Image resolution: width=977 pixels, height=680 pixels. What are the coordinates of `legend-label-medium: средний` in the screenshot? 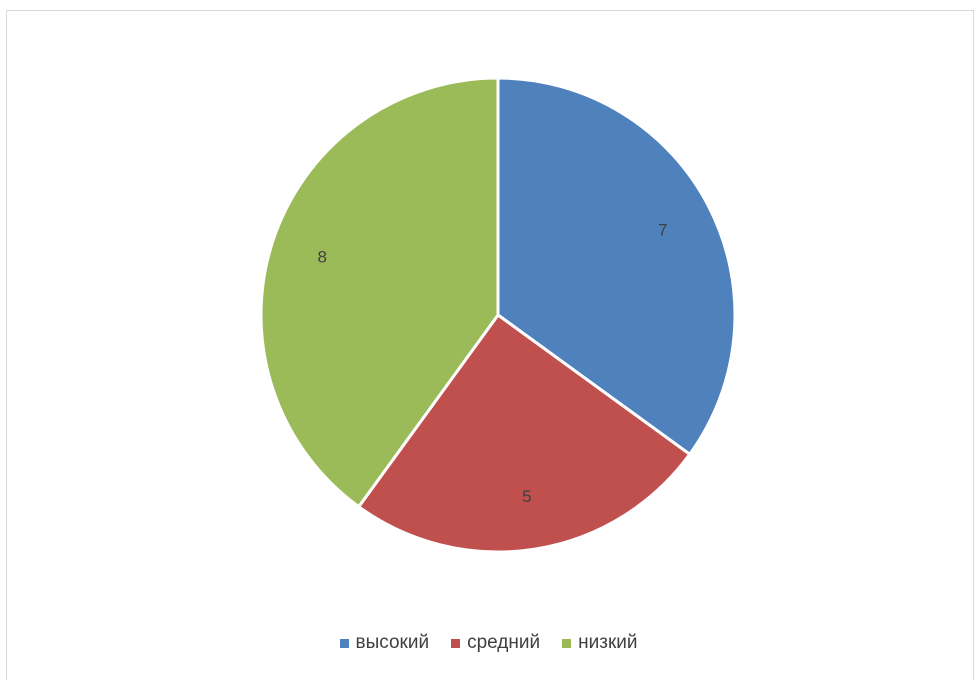 It's located at (504, 642).